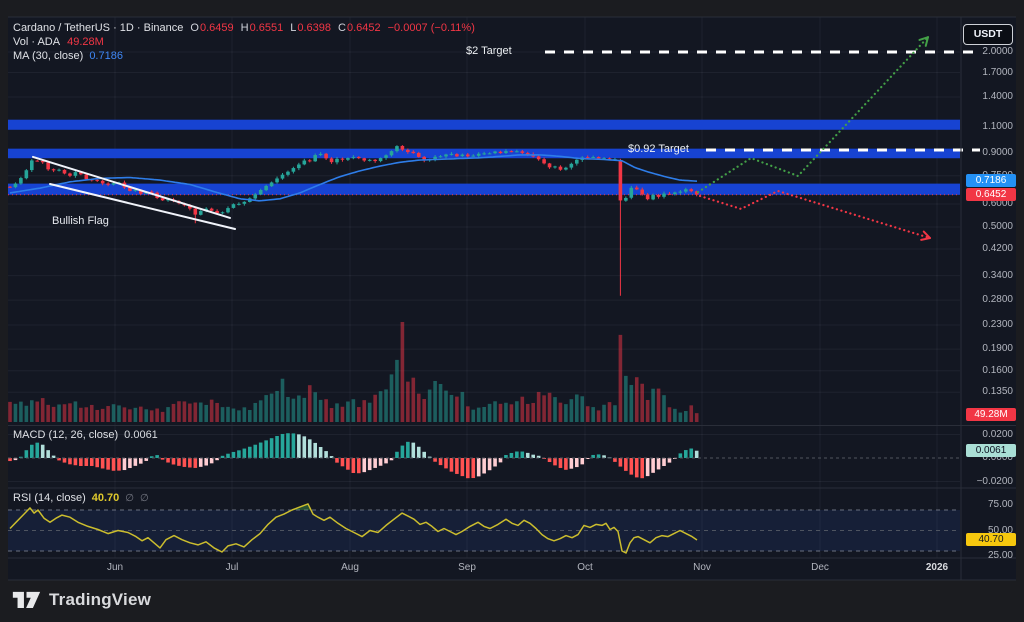  I want to click on macd-value: 0.0061, so click(141, 435).